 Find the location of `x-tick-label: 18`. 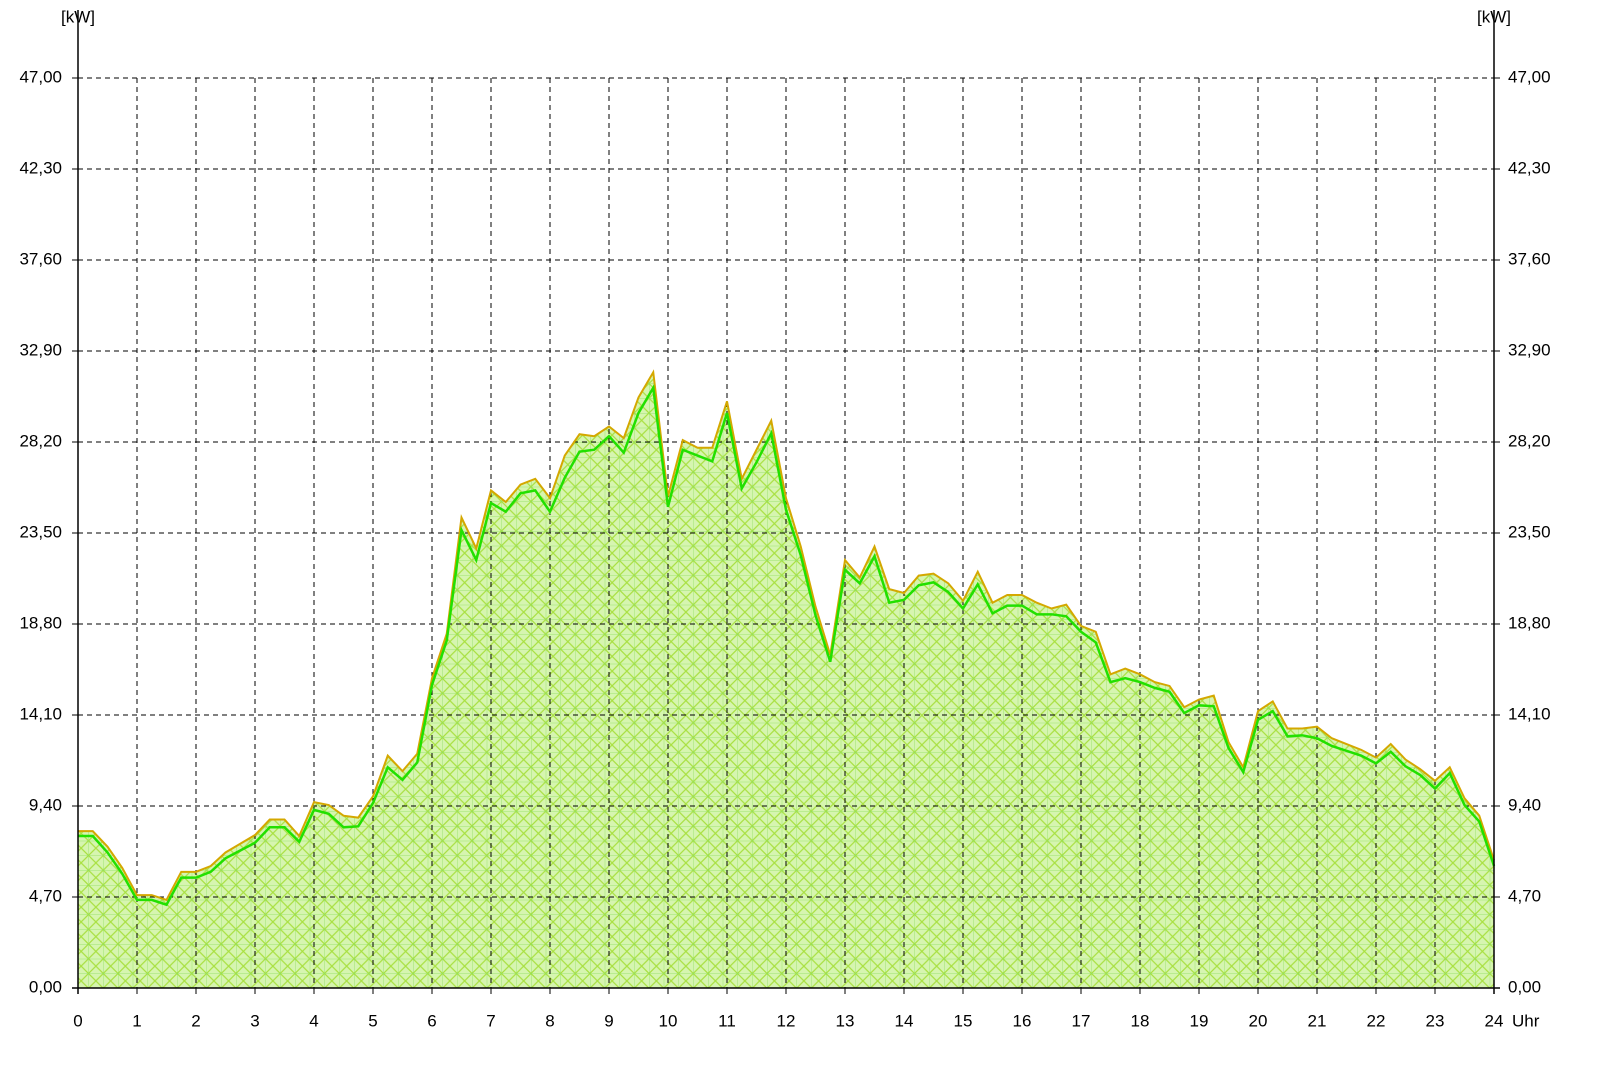

x-tick-label: 18 is located at coordinates (1140, 1020).